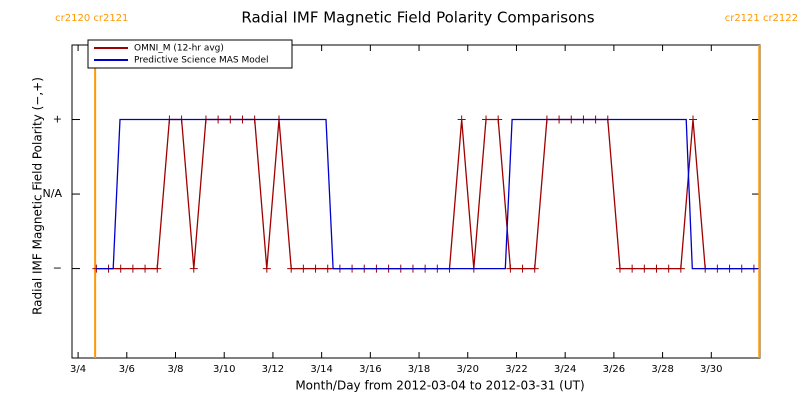 This screenshot has height=400, width=800. What do you see at coordinates (38, 196) in the screenshot?
I see `y-axis-label: Radial IMF Magnetic Field Polarity (−,+)` at bounding box center [38, 196].